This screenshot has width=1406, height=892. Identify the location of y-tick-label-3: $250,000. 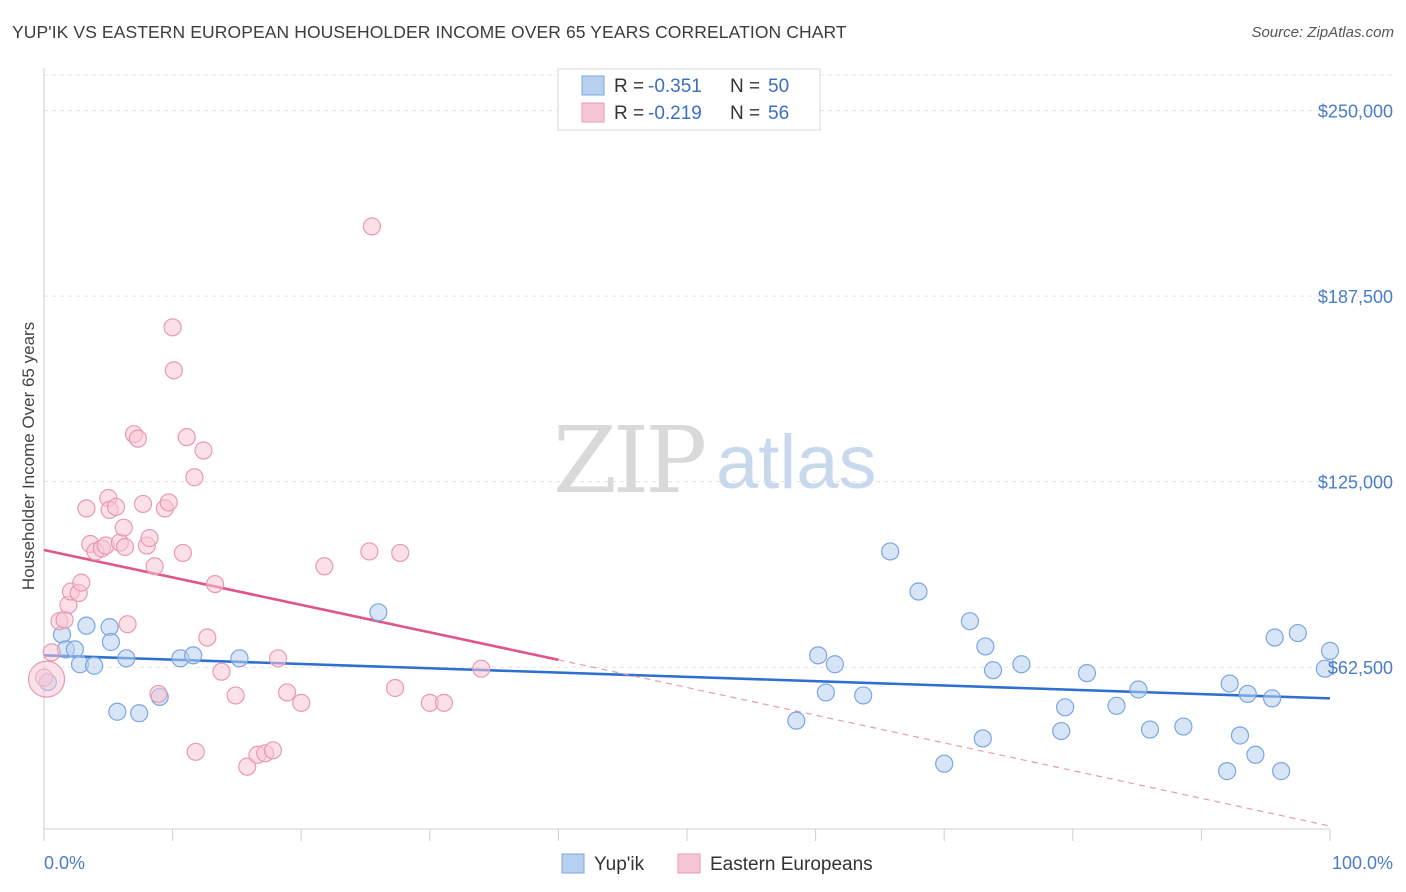
(1355, 112).